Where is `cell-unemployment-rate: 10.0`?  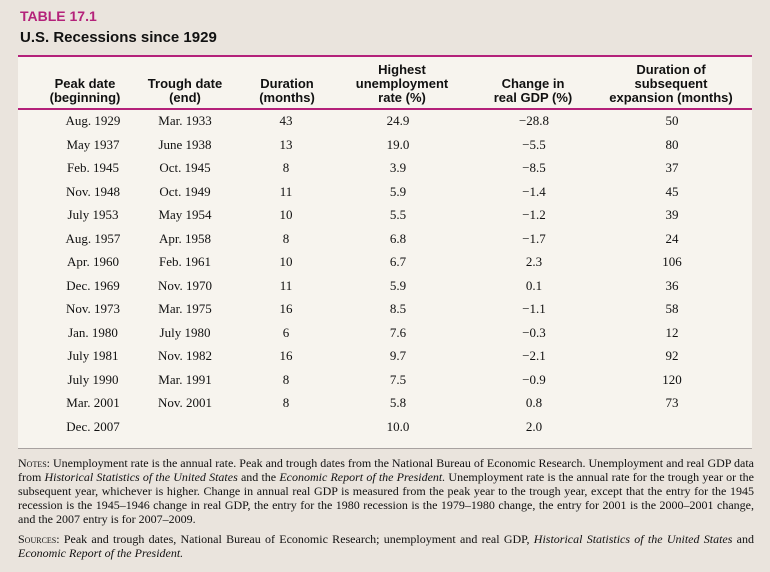
cell-unemployment-rate: 10.0 is located at coordinates (398, 426).